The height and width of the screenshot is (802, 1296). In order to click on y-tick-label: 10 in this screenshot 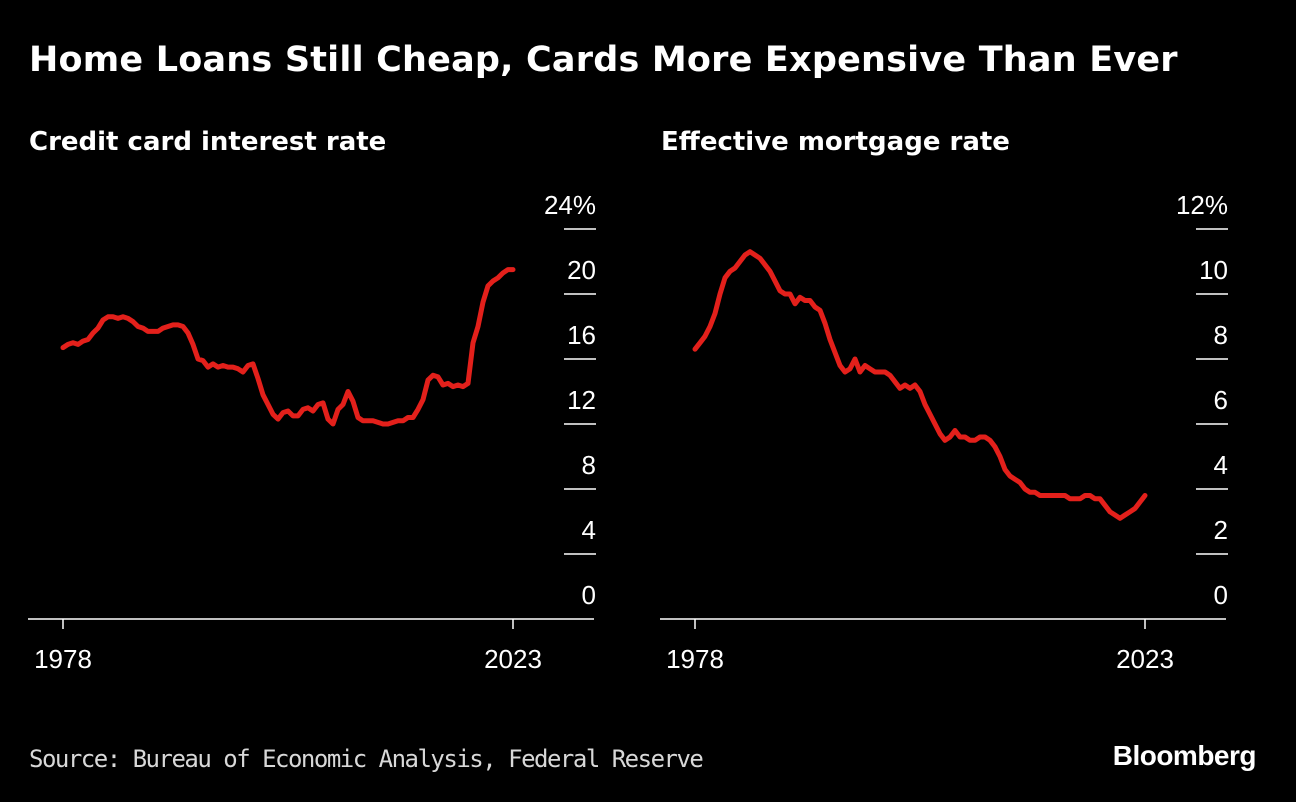, I will do `click(1213, 270)`.